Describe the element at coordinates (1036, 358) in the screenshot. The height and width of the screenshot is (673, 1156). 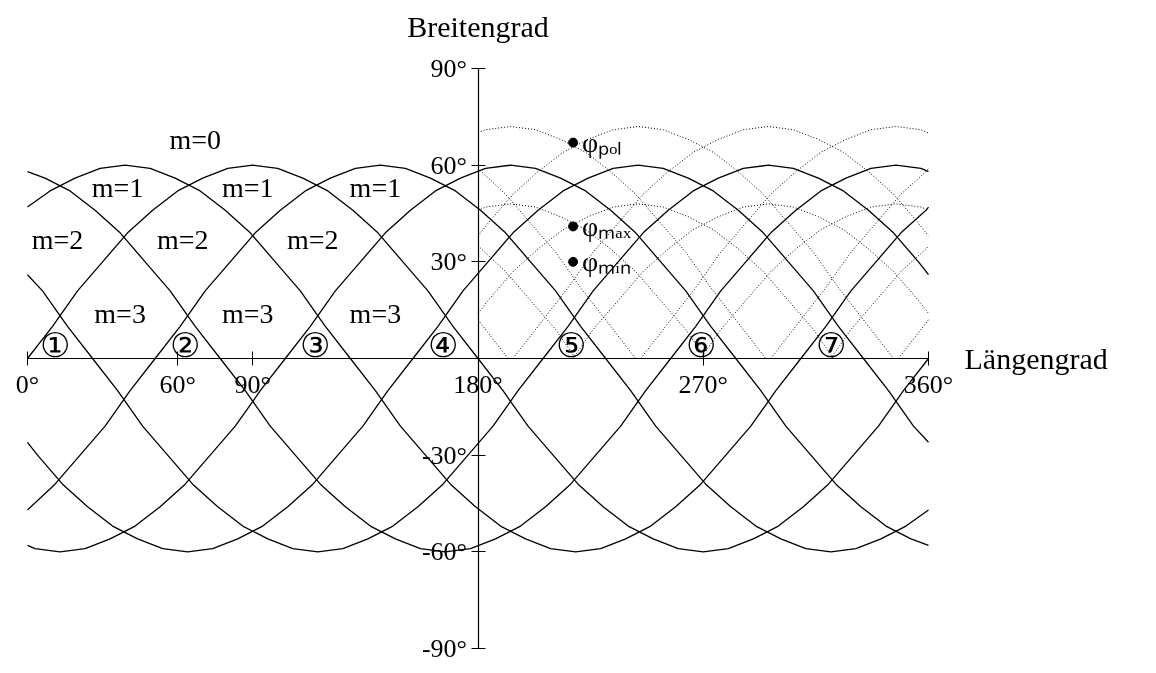
I see `x-axis-title: Längengrad` at that location.